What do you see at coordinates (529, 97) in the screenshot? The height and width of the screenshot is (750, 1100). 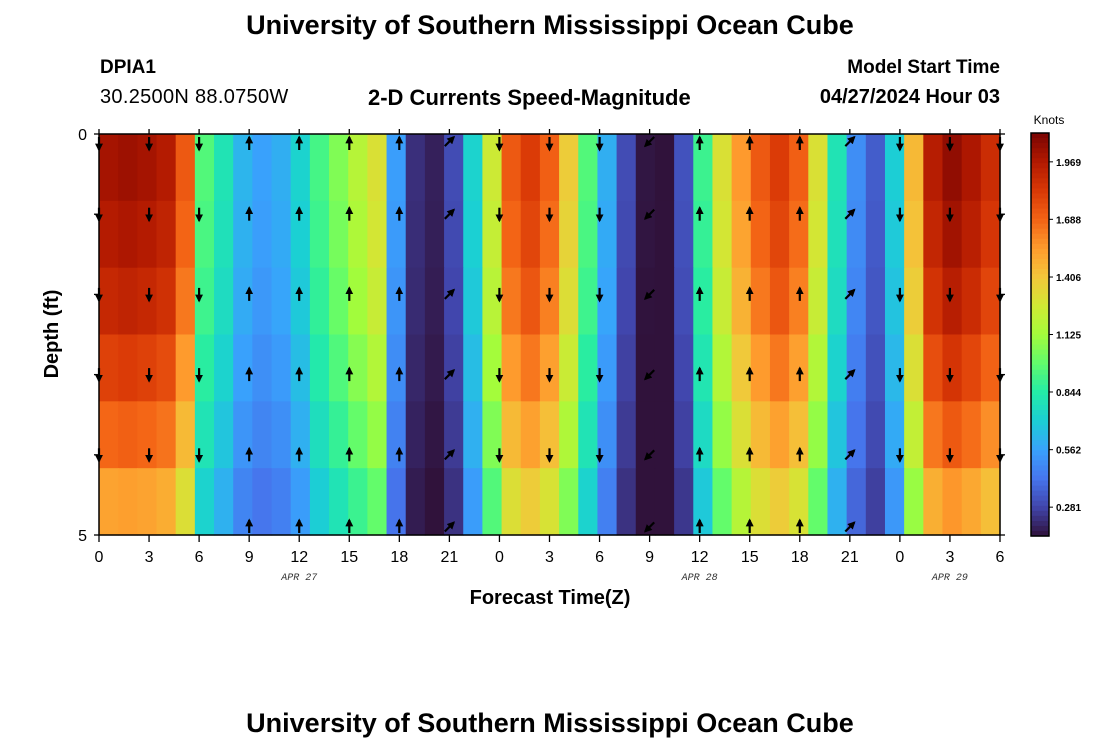 I see `chart-subtitle: 2-D Currents Speed-Magnitude` at bounding box center [529, 97].